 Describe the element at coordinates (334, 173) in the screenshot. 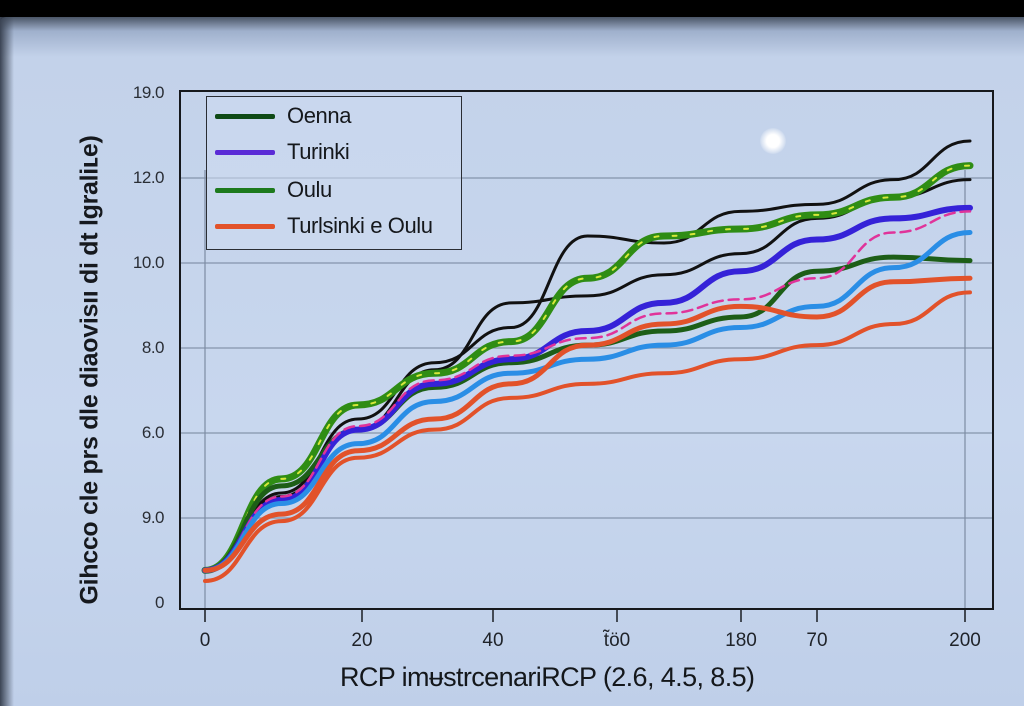

I see `chart-legend: Oenna Turinki Oulu Turlsinki e Oulu` at that location.